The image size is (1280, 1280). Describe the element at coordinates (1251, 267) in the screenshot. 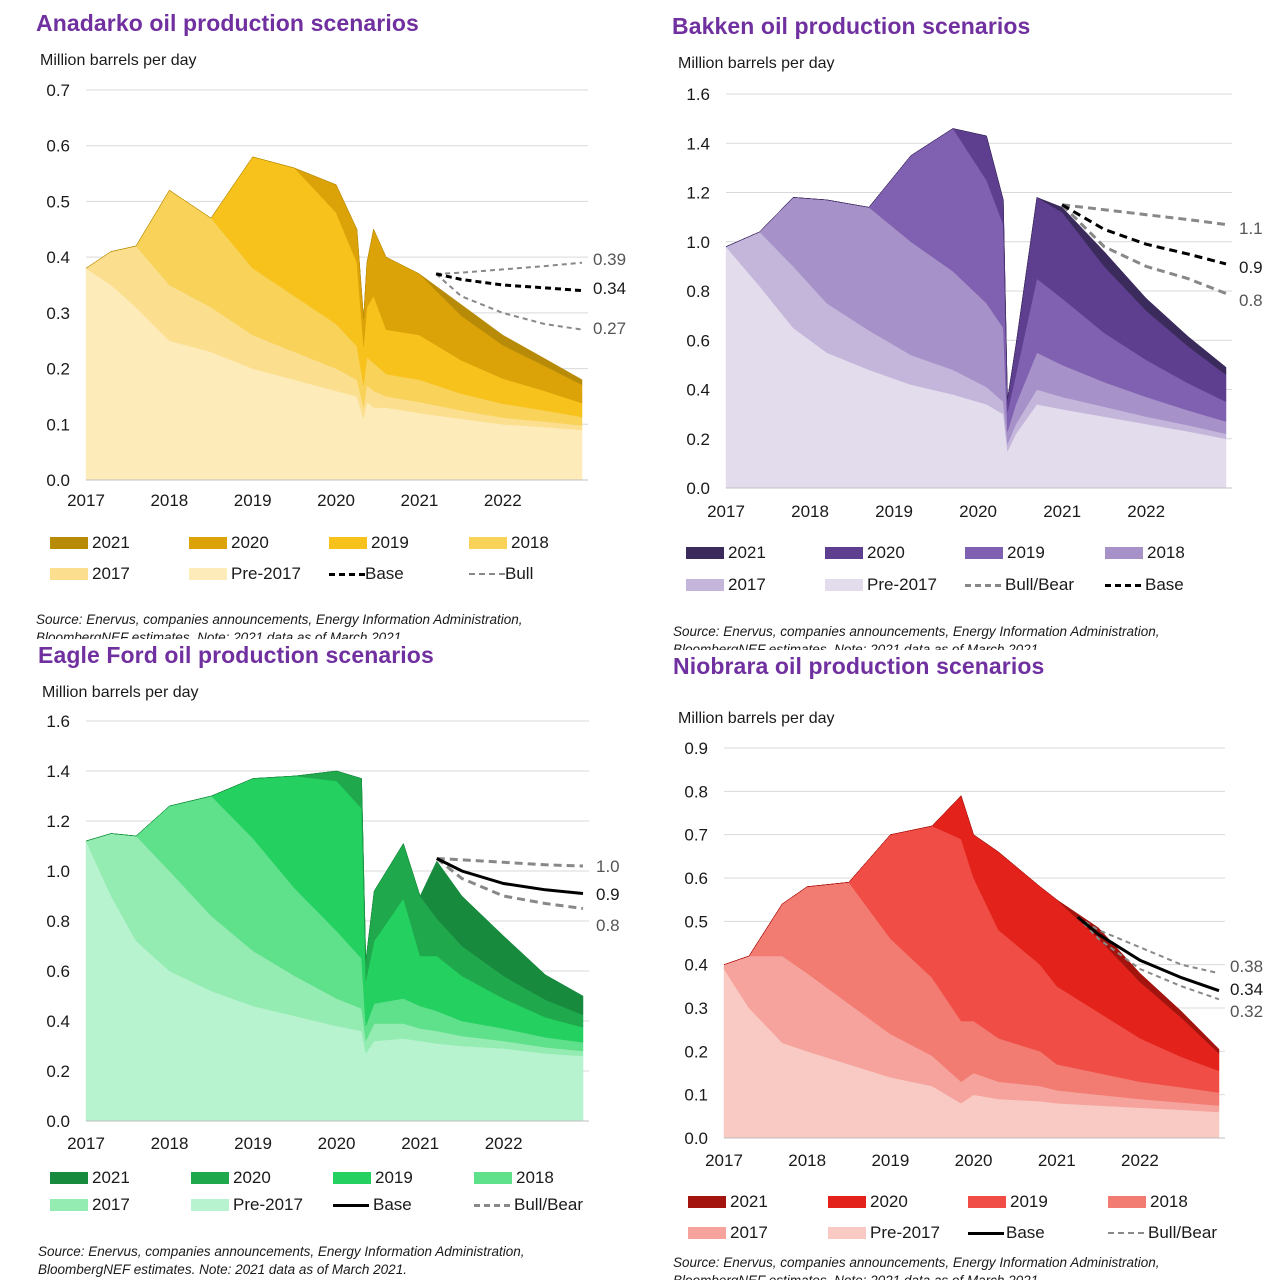

I see `scenario-end-label: 0.9` at that location.